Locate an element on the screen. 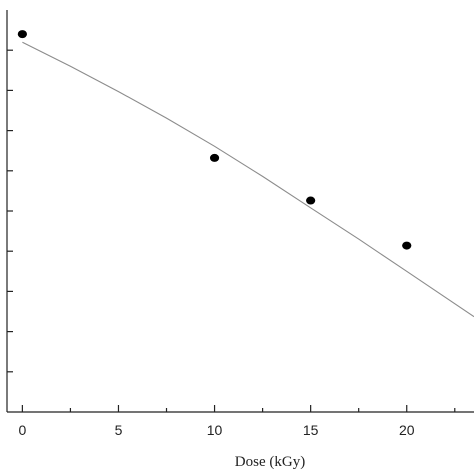  x-tick-label-3: 15 is located at coordinates (311, 430).